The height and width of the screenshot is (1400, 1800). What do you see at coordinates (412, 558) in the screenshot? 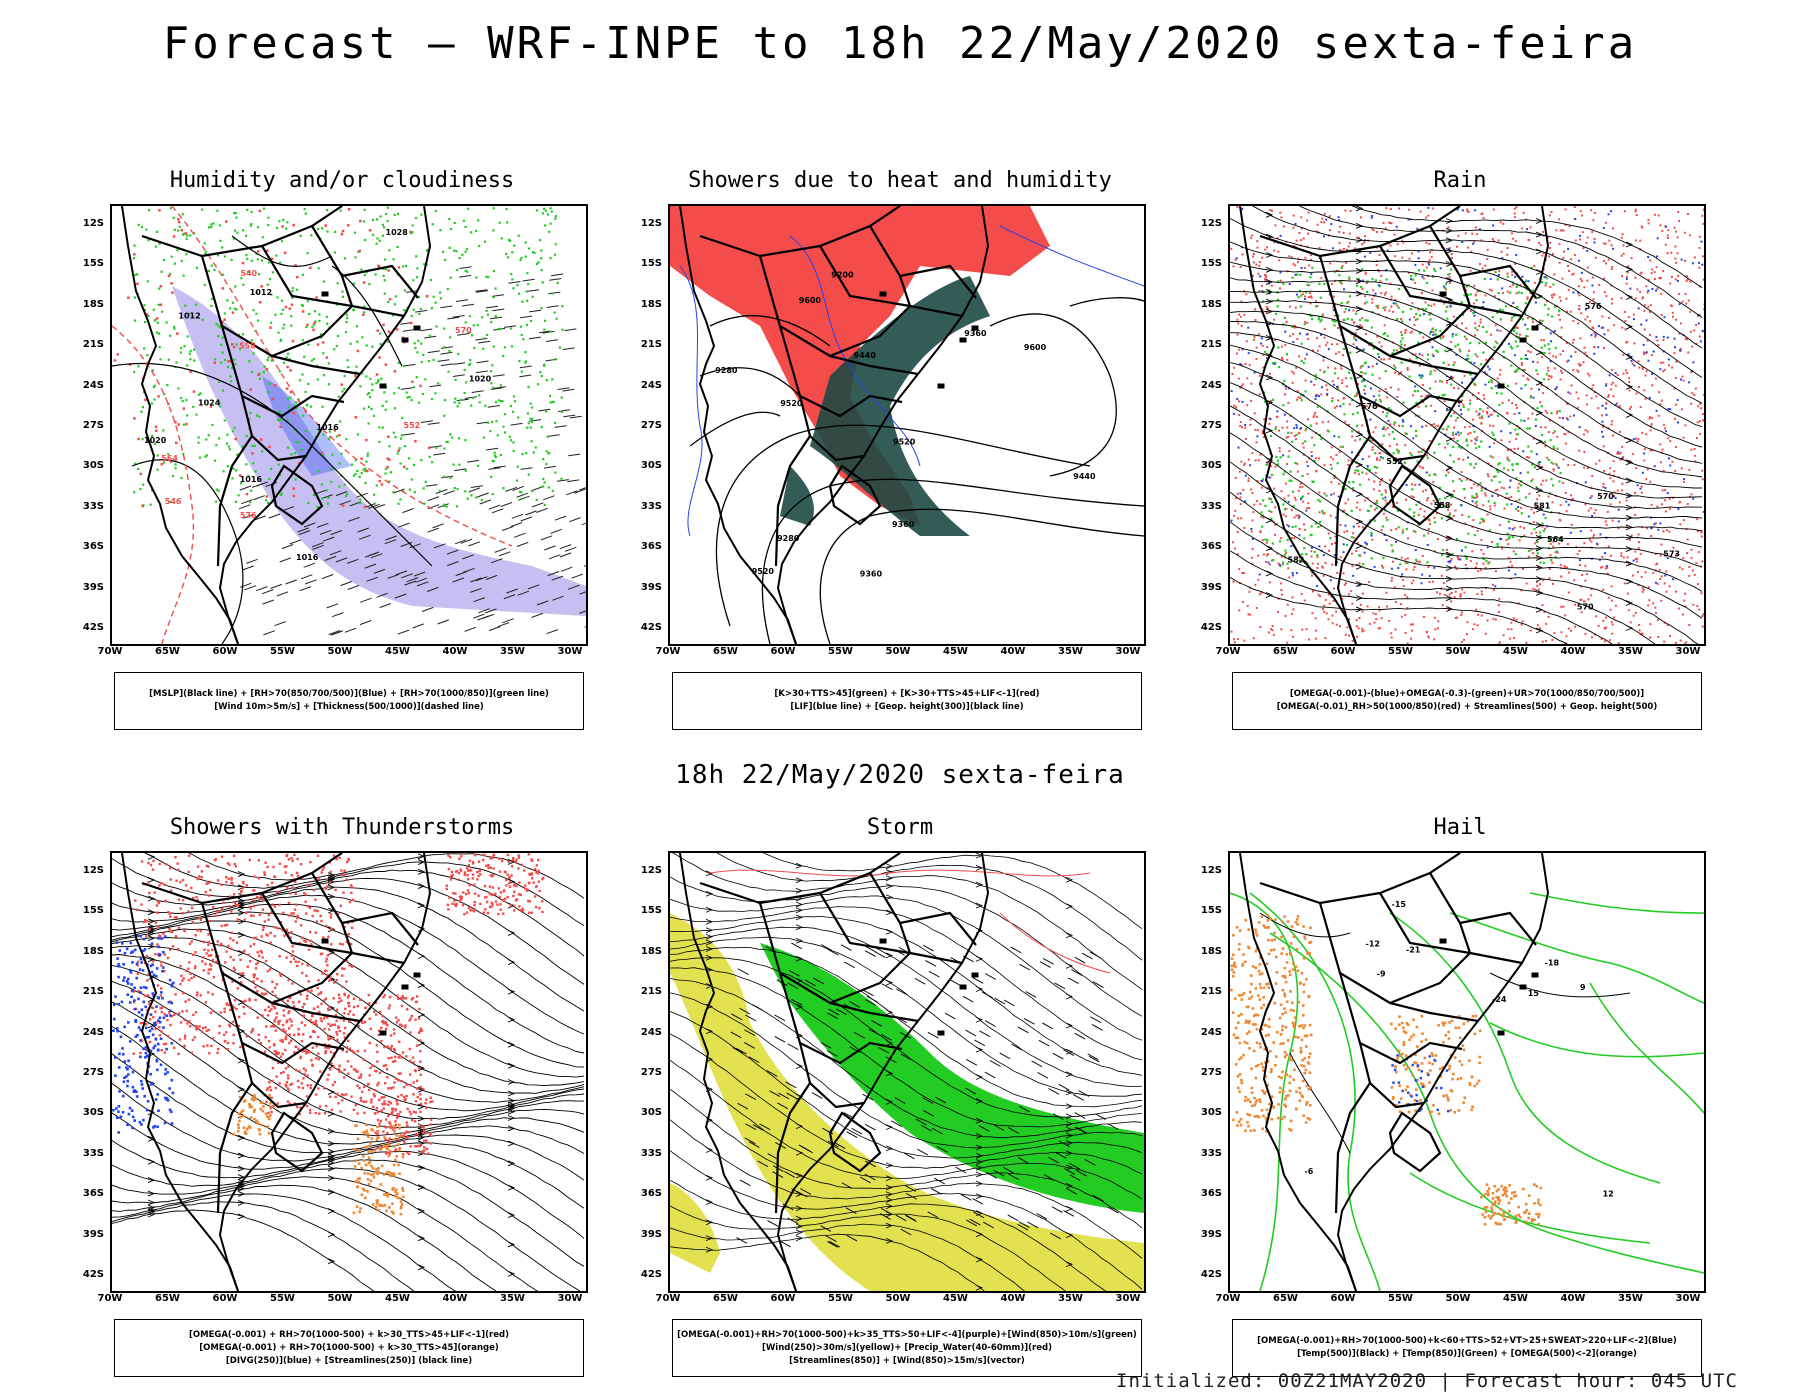
I see `wind-vectors` at bounding box center [412, 558].